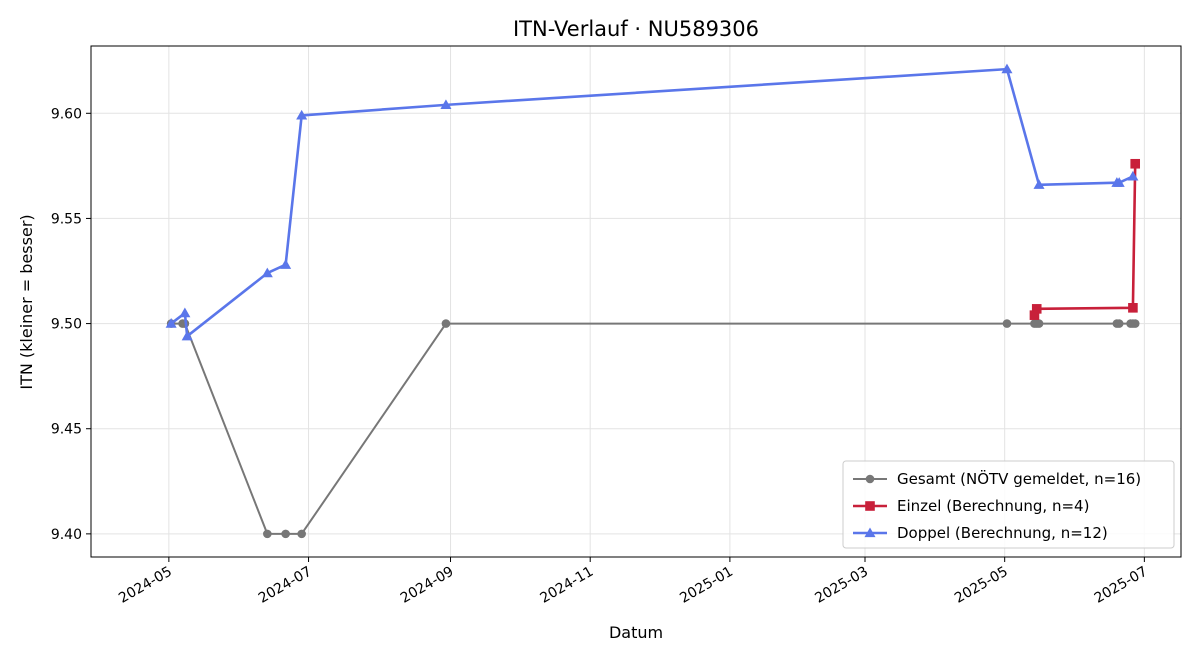 This screenshot has width=1200, height=660. I want to click on y-tick-label: 9.55, so click(66, 219).